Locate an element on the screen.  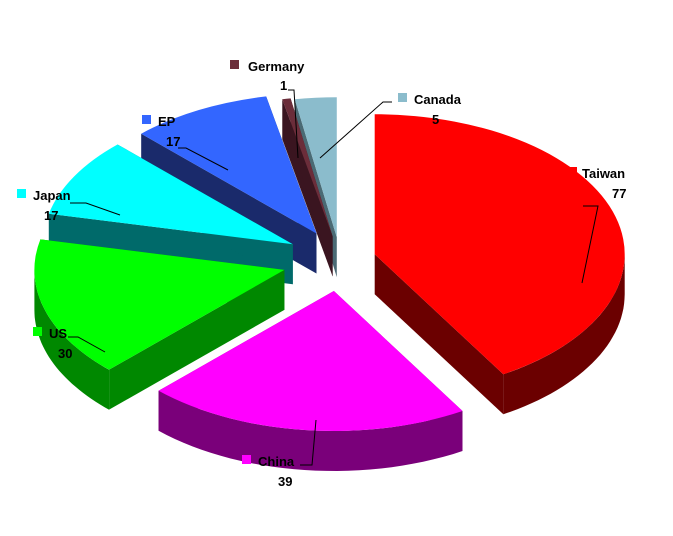
legend-swatch-canada is located at coordinates (402, 97).